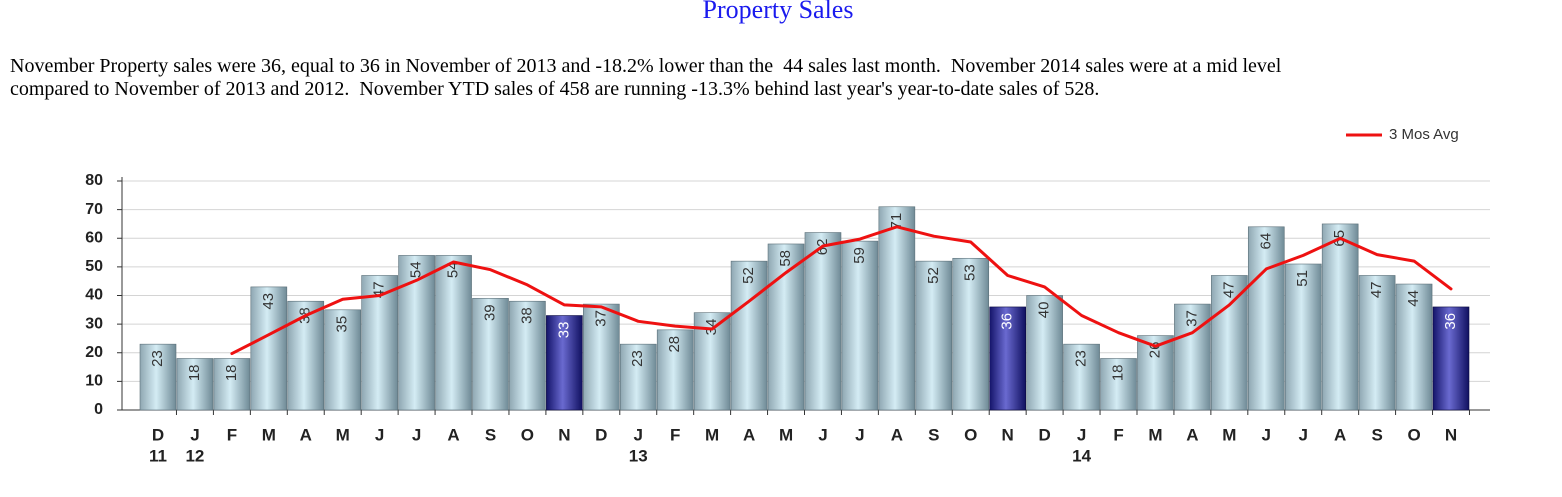 Image resolution: width=1562 pixels, height=497 pixels. Describe the element at coordinates (158, 455) in the screenshot. I see `year-label: 11` at that location.